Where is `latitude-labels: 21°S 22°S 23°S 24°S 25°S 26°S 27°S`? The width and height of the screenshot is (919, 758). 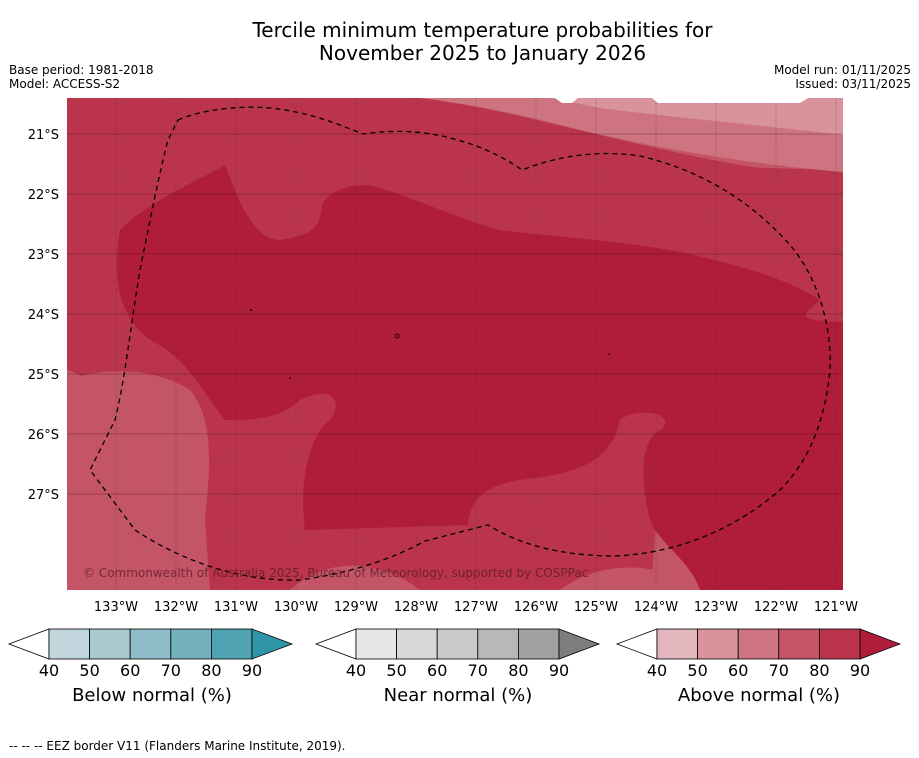
latitude-labels: 21°S 22°S 23°S 24°S 25°S 26°S 27°S is located at coordinates (43, 315).